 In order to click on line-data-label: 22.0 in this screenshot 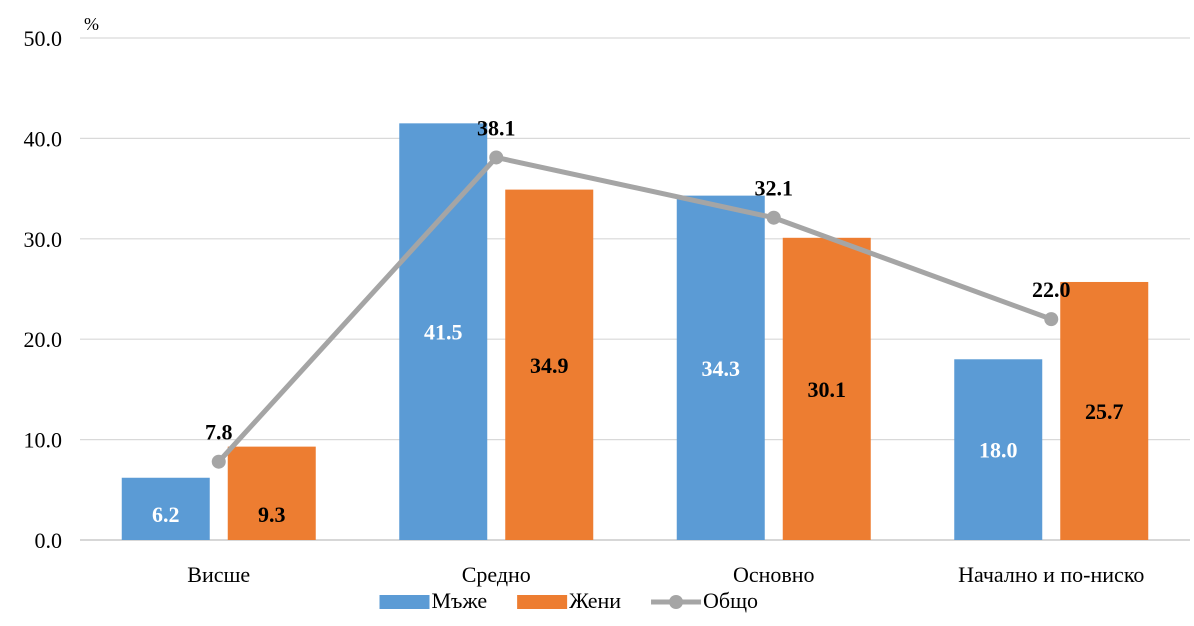, I will do `click(1051, 289)`.